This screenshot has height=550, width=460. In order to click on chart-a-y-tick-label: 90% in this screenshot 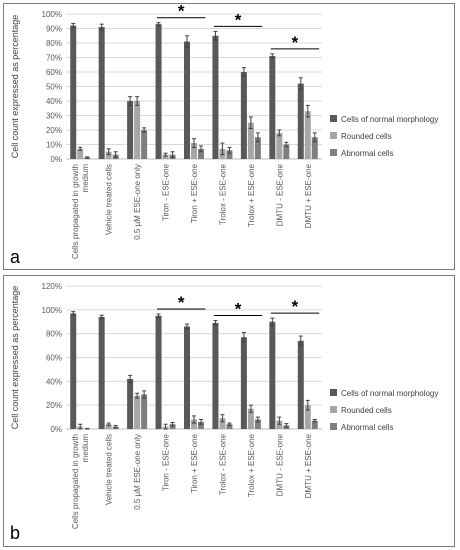, I will do `click(54, 29)`.